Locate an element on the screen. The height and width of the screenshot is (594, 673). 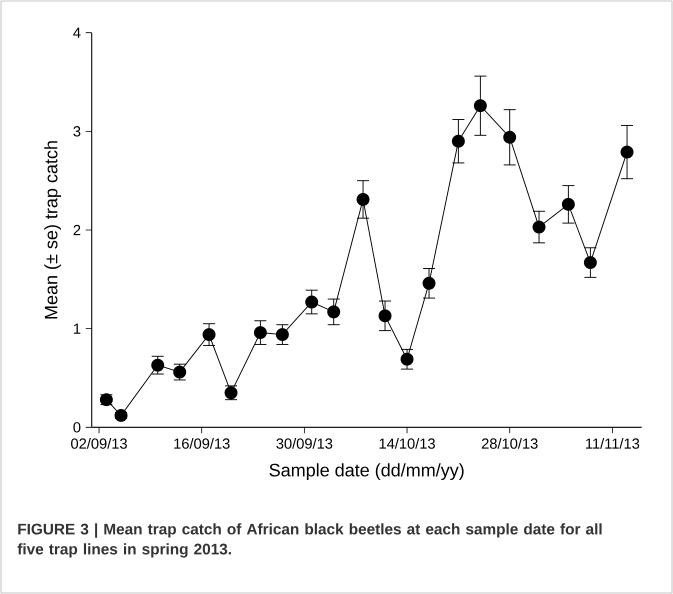
y-tick-label: 3 is located at coordinates (76, 131).